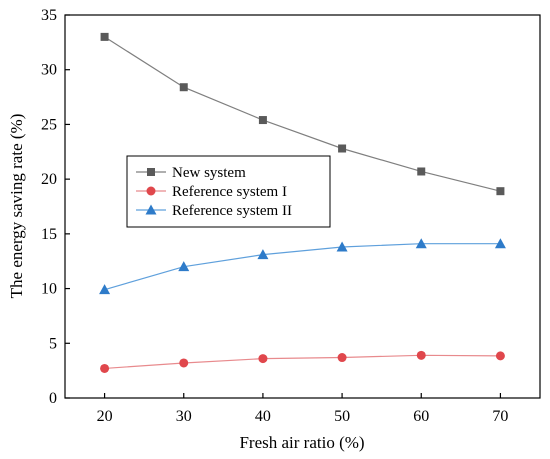 This screenshot has height=459, width=550. Describe the element at coordinates (500, 416) in the screenshot. I see `x-tick-label: 70` at that location.